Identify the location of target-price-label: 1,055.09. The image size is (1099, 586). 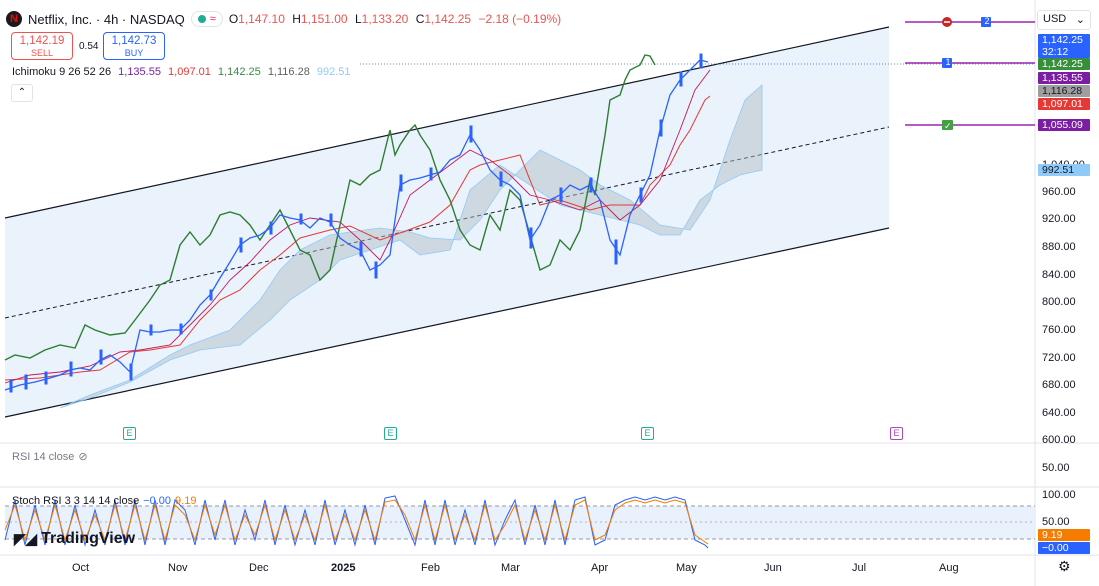
(1064, 125).